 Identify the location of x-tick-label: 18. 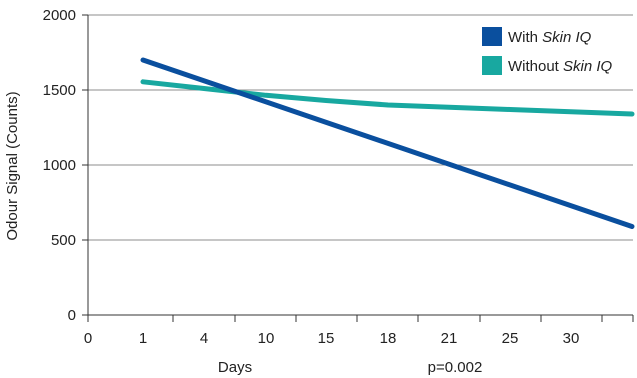
(388, 338).